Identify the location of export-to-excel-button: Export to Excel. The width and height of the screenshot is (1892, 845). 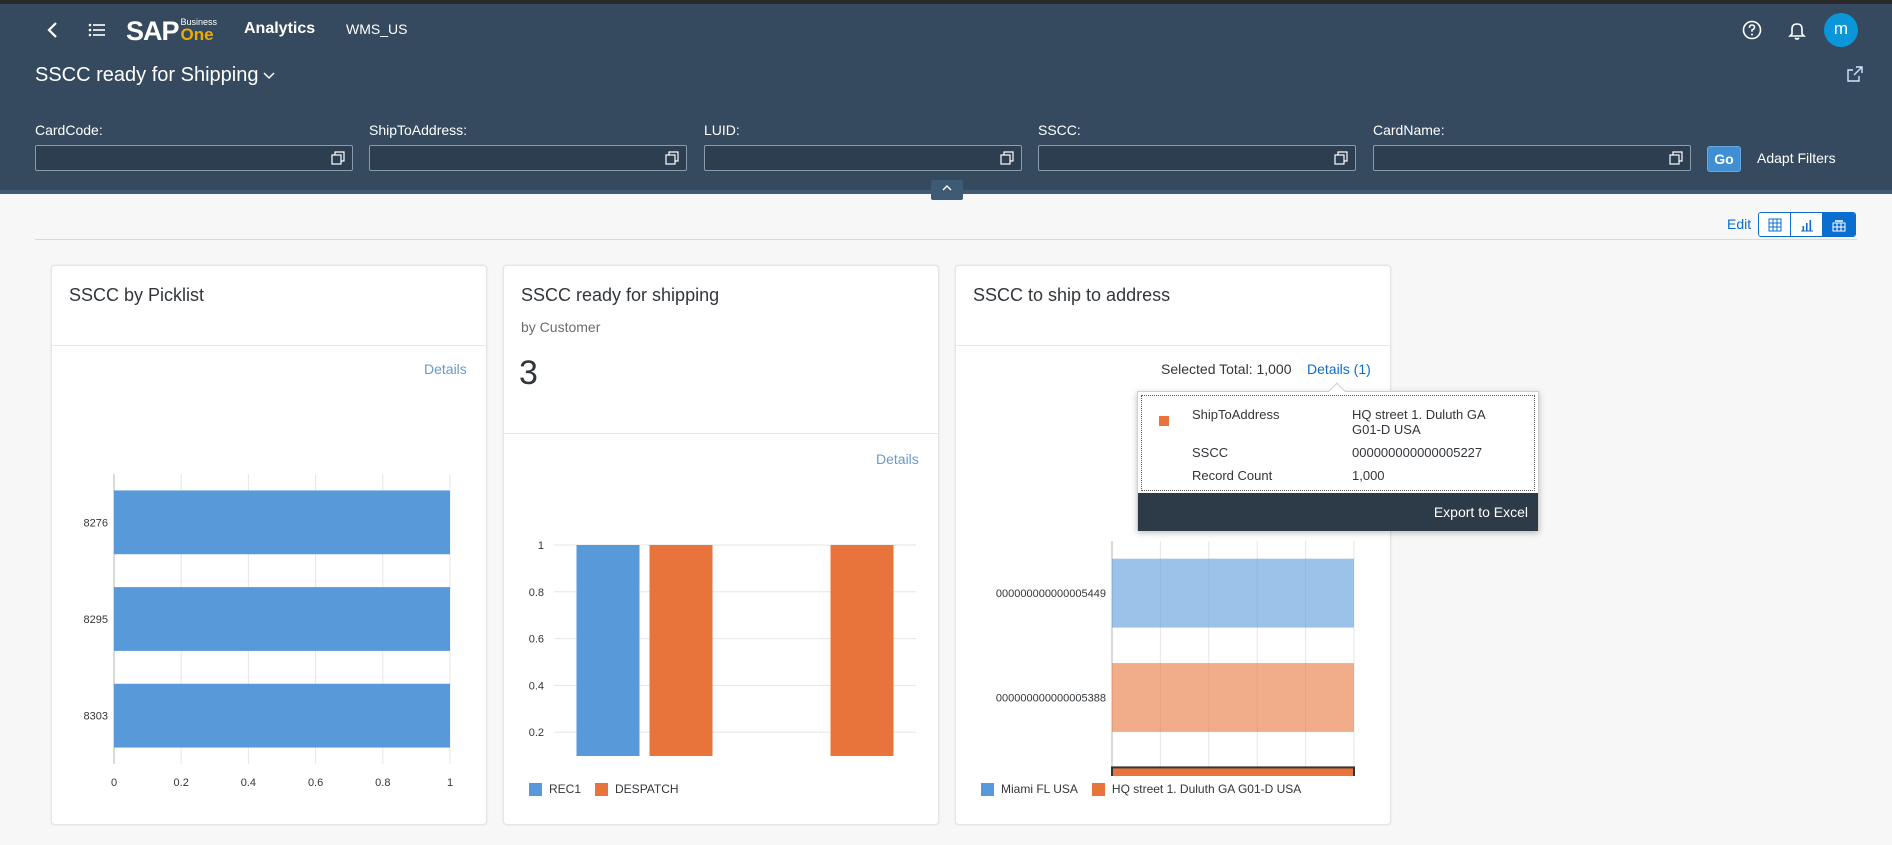
(1480, 512).